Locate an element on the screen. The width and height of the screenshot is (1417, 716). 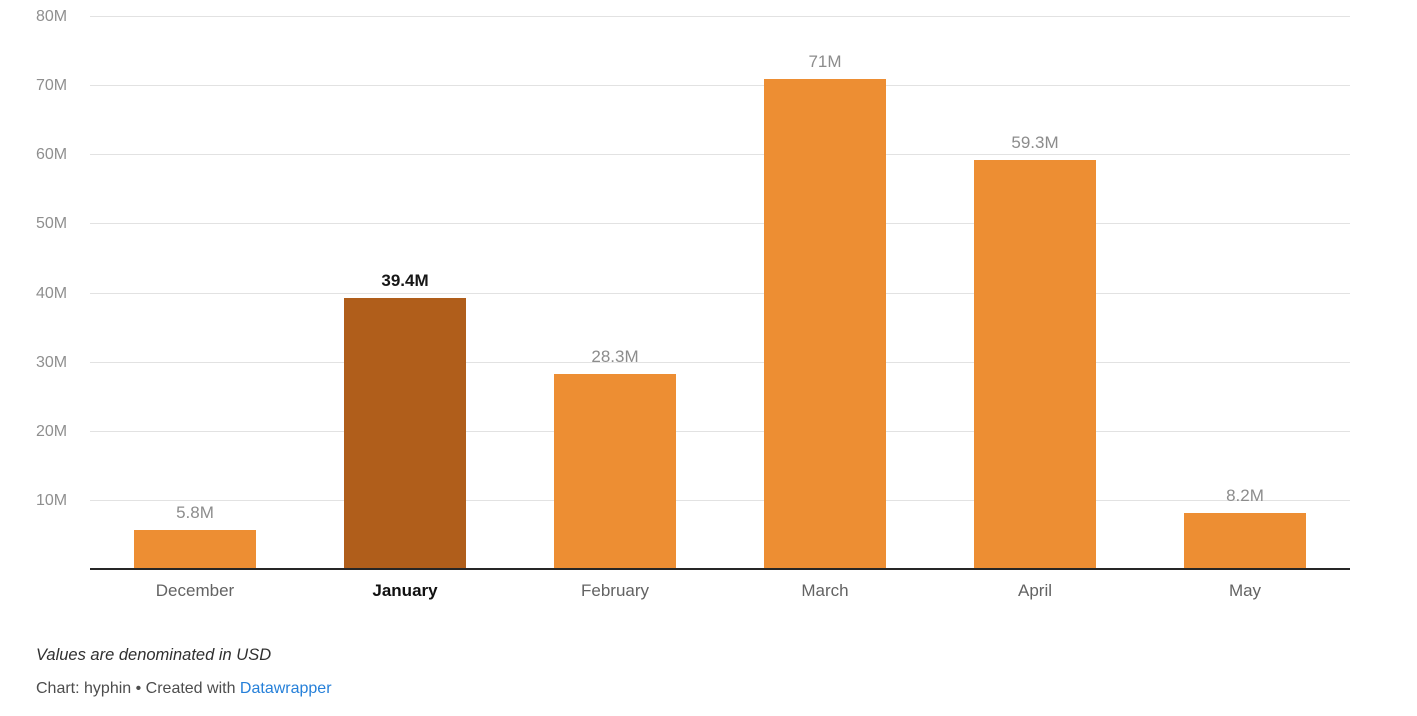
bar-column: 28.3M is located at coordinates (615, 293).